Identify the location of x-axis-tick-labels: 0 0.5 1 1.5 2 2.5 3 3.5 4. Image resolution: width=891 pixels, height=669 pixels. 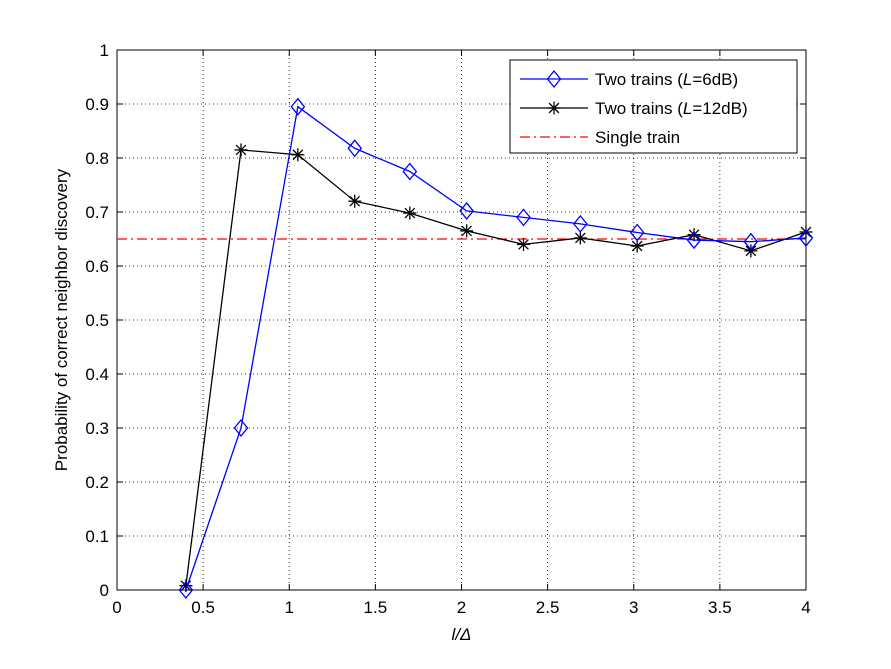
(461, 607).